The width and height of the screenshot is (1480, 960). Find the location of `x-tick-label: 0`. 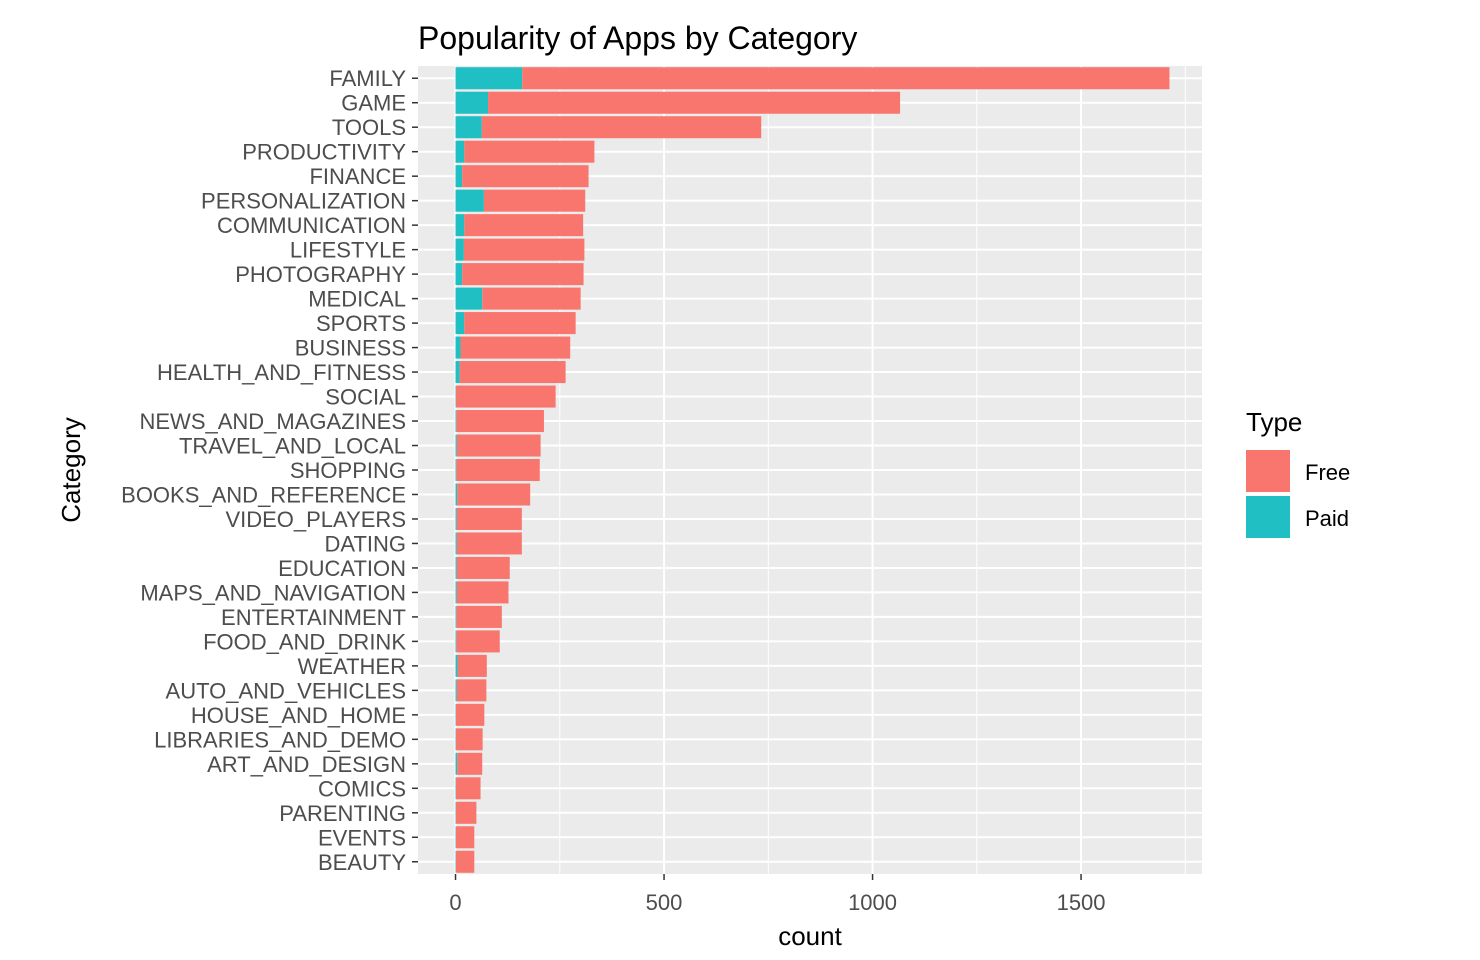

x-tick-label: 0 is located at coordinates (455, 902).